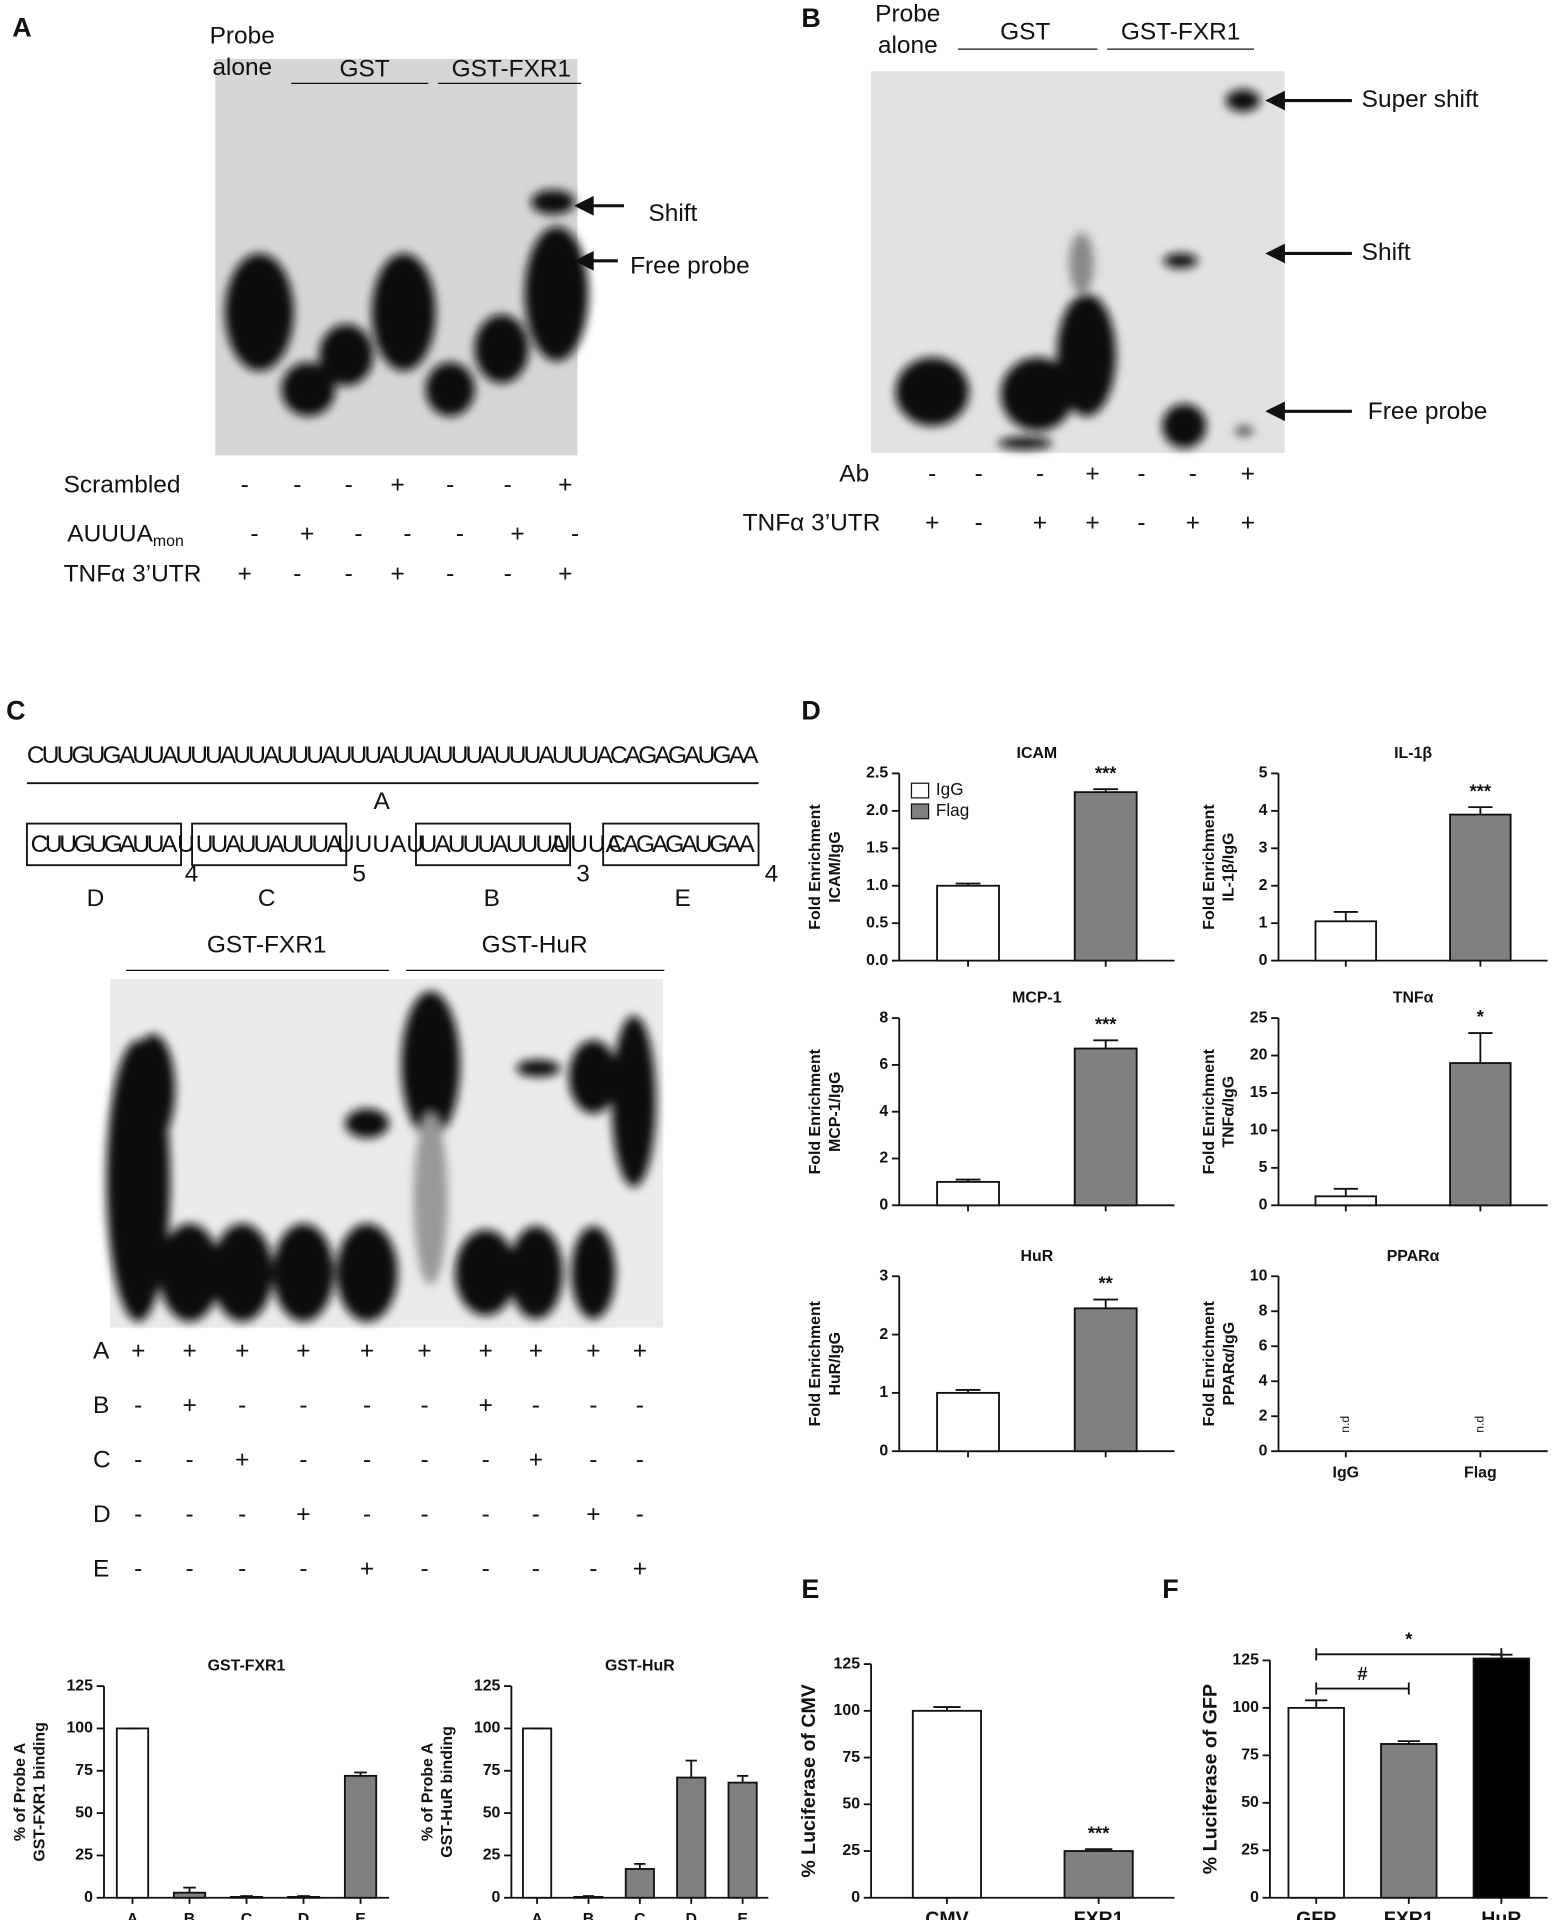 The height and width of the screenshot is (1920, 1566). I want to click on y-axis-label: PPARα/IgG, so click(1229, 1364).